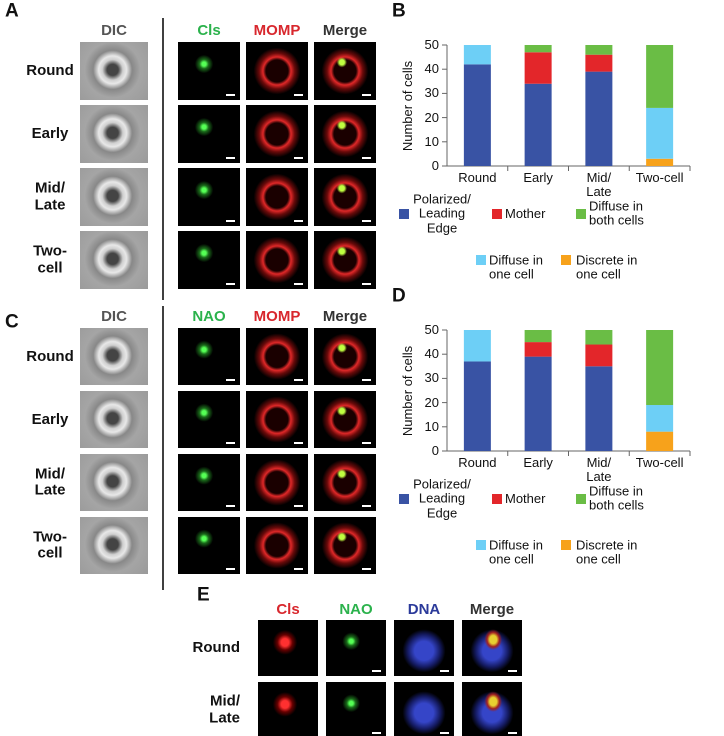 This screenshot has width=724, height=736. I want to click on y-tick-label: 20, so click(431, 117).